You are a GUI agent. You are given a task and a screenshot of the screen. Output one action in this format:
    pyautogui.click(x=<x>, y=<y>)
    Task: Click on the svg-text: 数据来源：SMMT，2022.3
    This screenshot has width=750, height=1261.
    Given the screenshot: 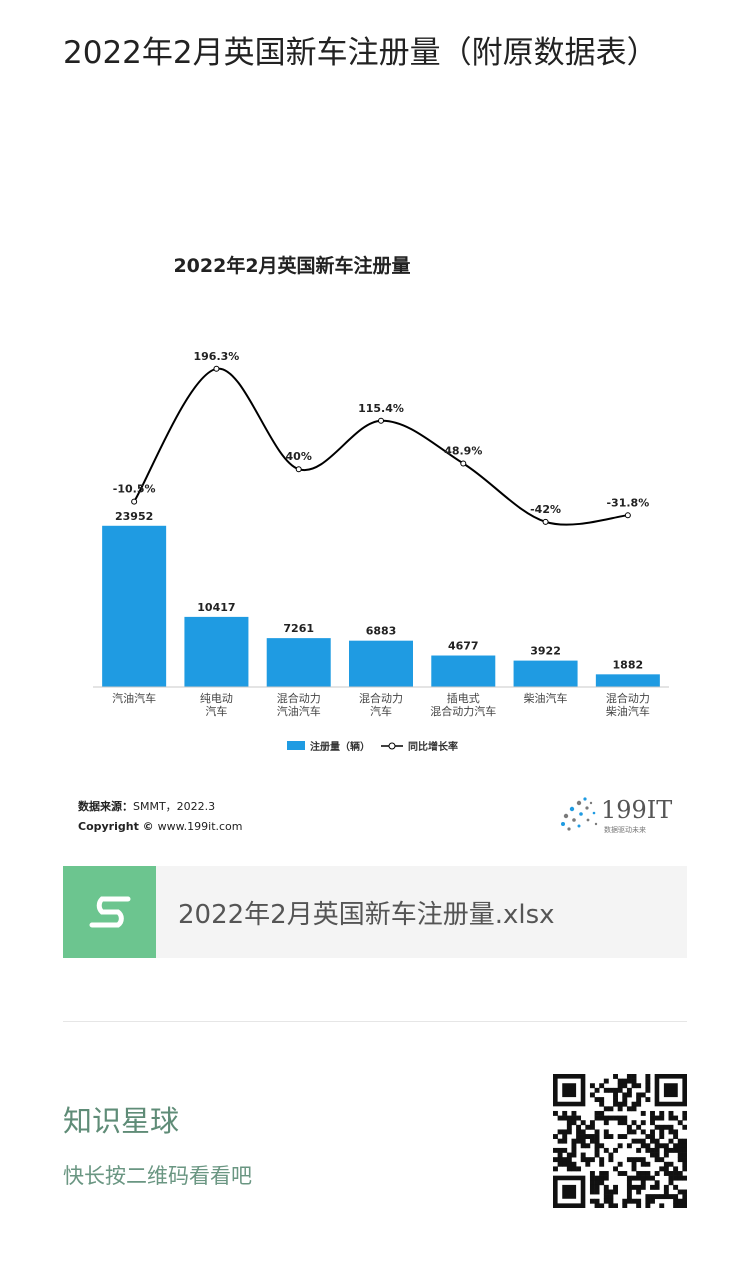 What is the action you would take?
    pyautogui.click(x=146, y=806)
    